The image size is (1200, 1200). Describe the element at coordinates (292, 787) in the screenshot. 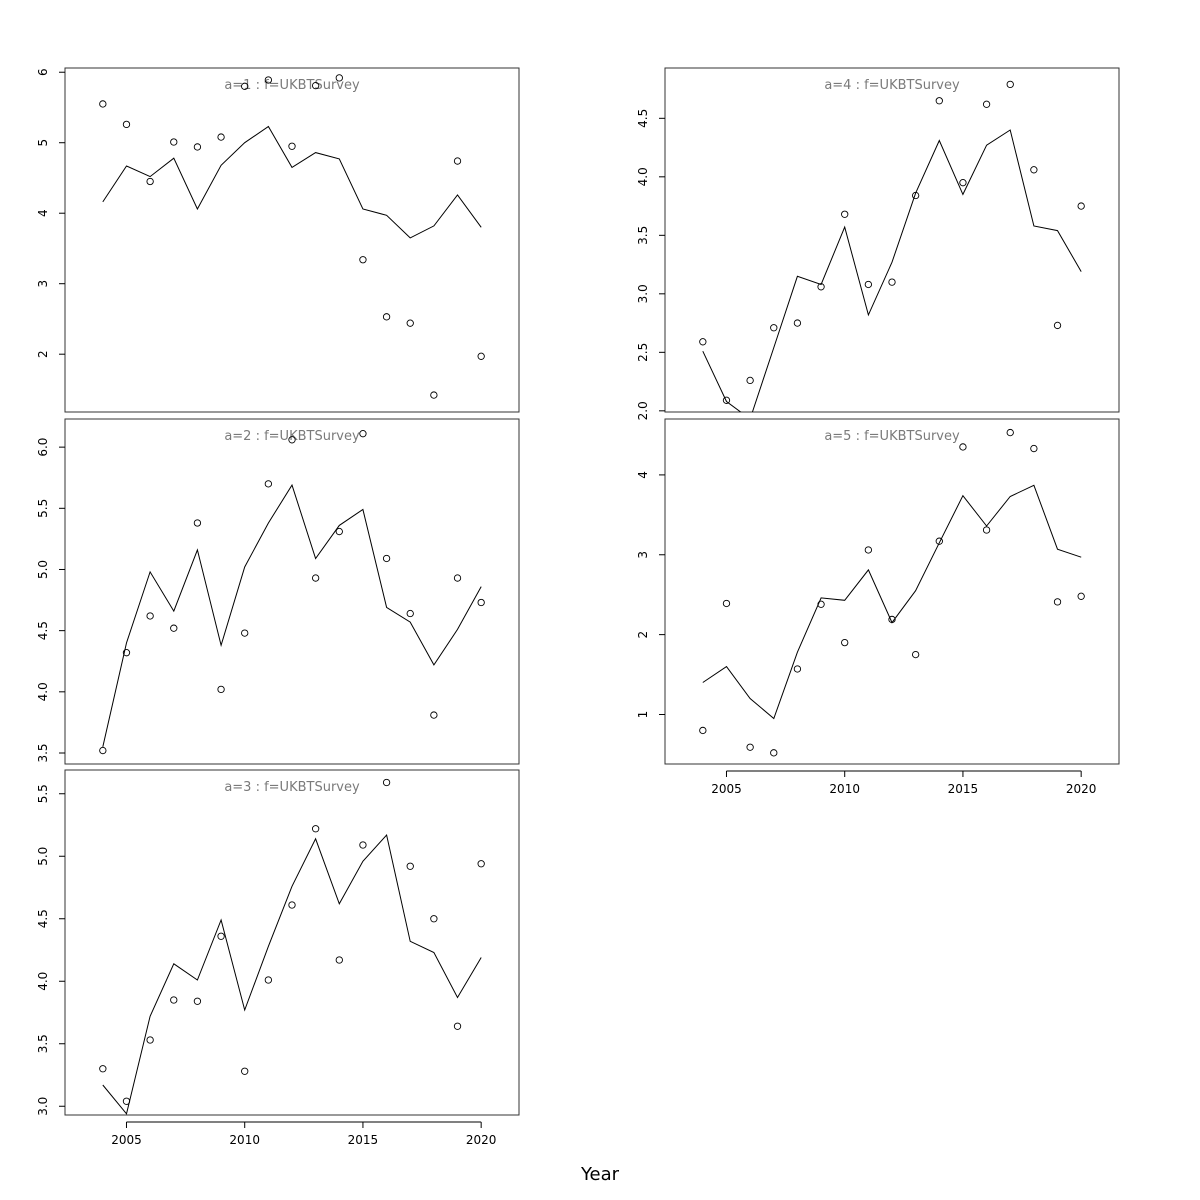

I see `panel-label: a=3 : f=UKBTSurvey` at that location.